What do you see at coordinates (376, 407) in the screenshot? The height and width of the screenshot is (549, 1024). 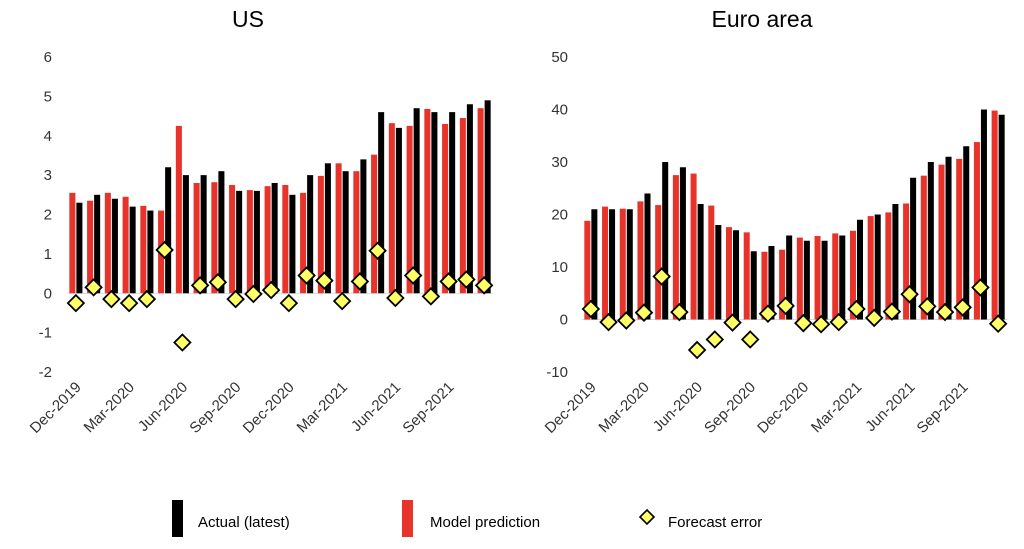 I see `us-x-tick-label: Jun-2021` at bounding box center [376, 407].